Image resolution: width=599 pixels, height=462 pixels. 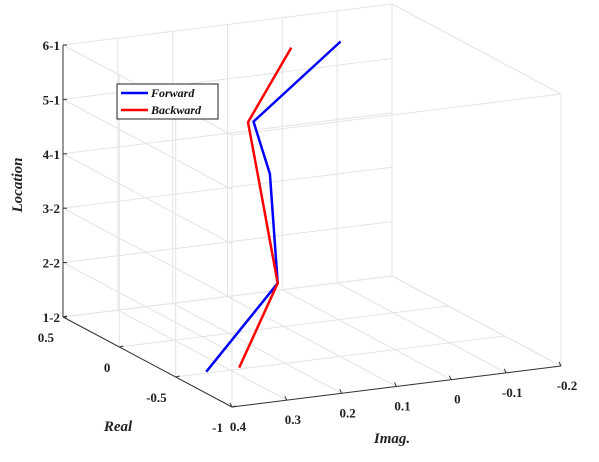 What do you see at coordinates (156, 397) in the screenshot?
I see `y-tick-label: -0.5` at bounding box center [156, 397].